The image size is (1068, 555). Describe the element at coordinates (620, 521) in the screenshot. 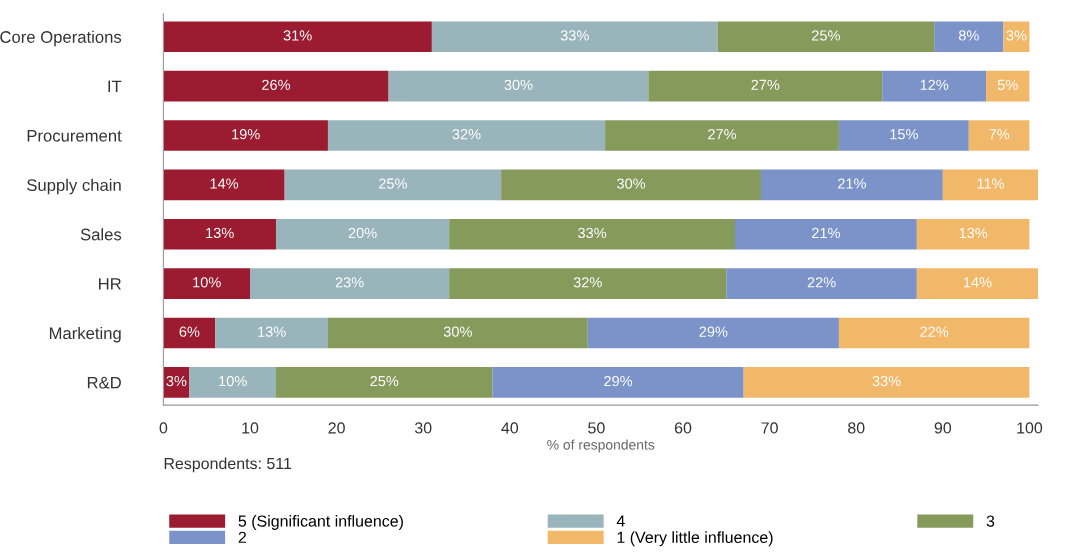

I see `legend-label: 4` at that location.